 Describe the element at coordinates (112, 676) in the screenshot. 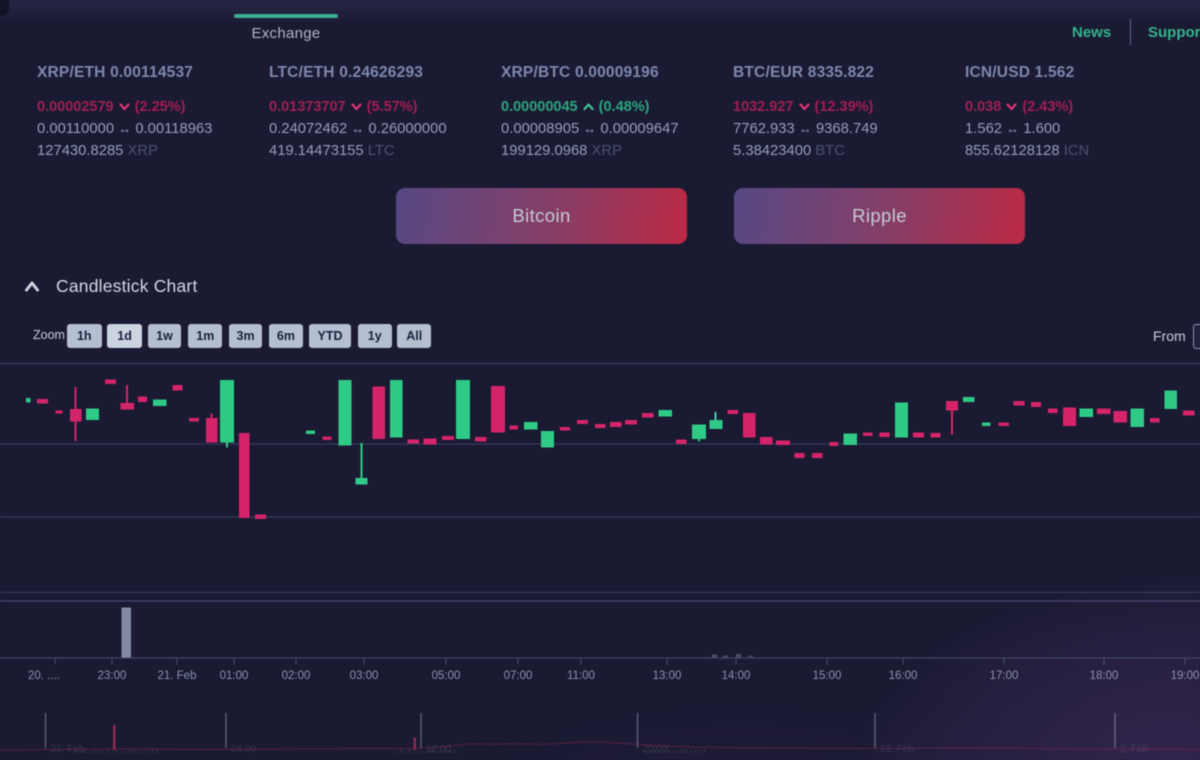

I see `svg-text: 23:00` at that location.